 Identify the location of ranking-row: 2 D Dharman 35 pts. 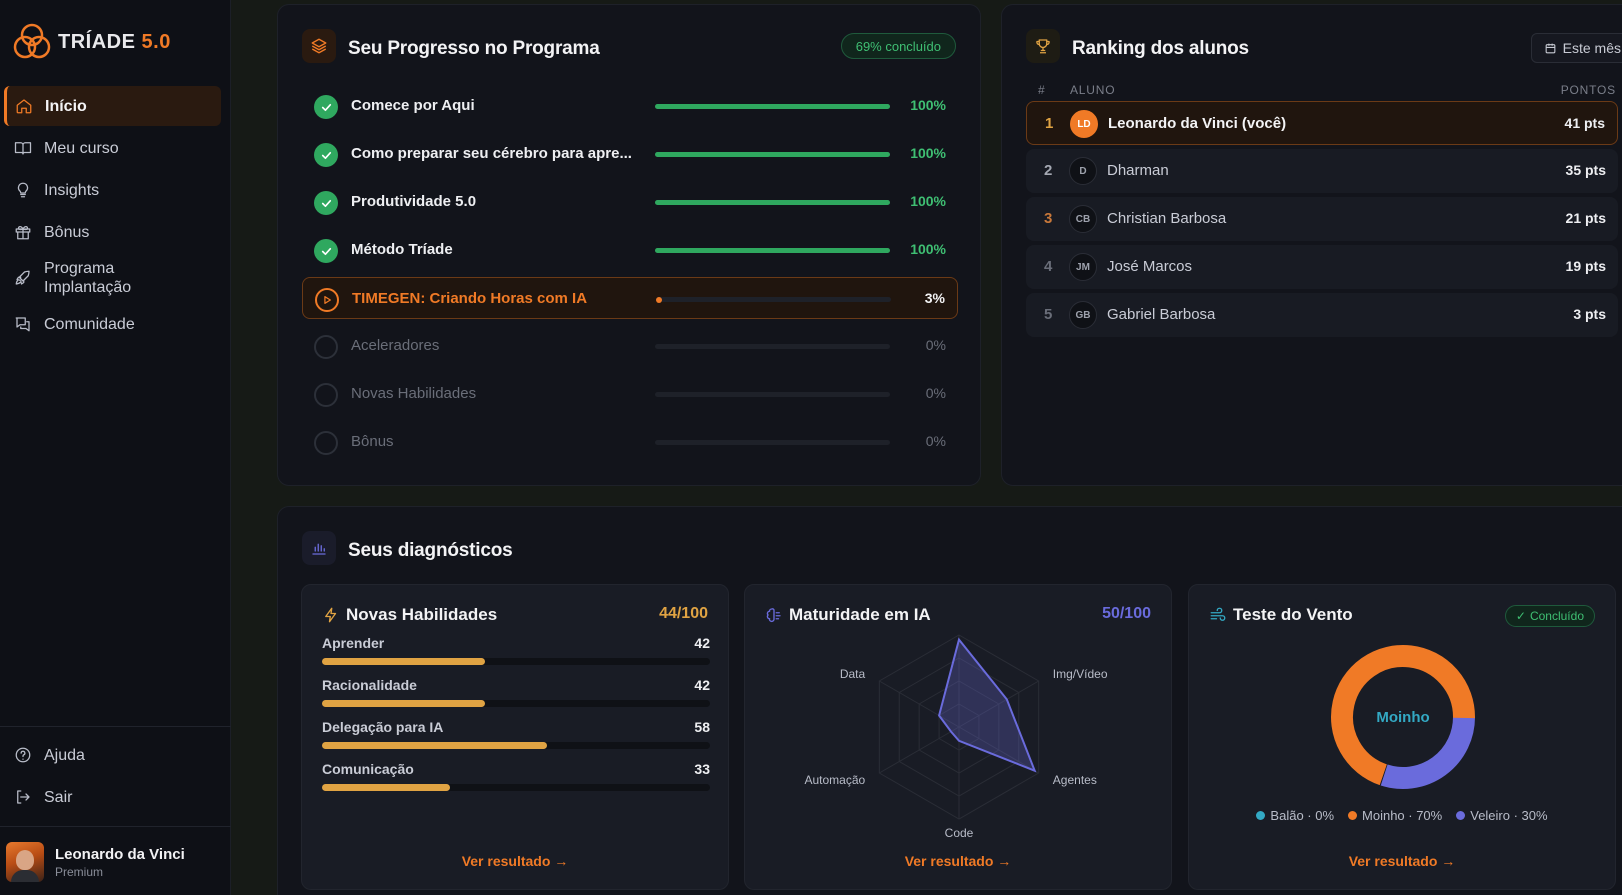
(1322, 171).